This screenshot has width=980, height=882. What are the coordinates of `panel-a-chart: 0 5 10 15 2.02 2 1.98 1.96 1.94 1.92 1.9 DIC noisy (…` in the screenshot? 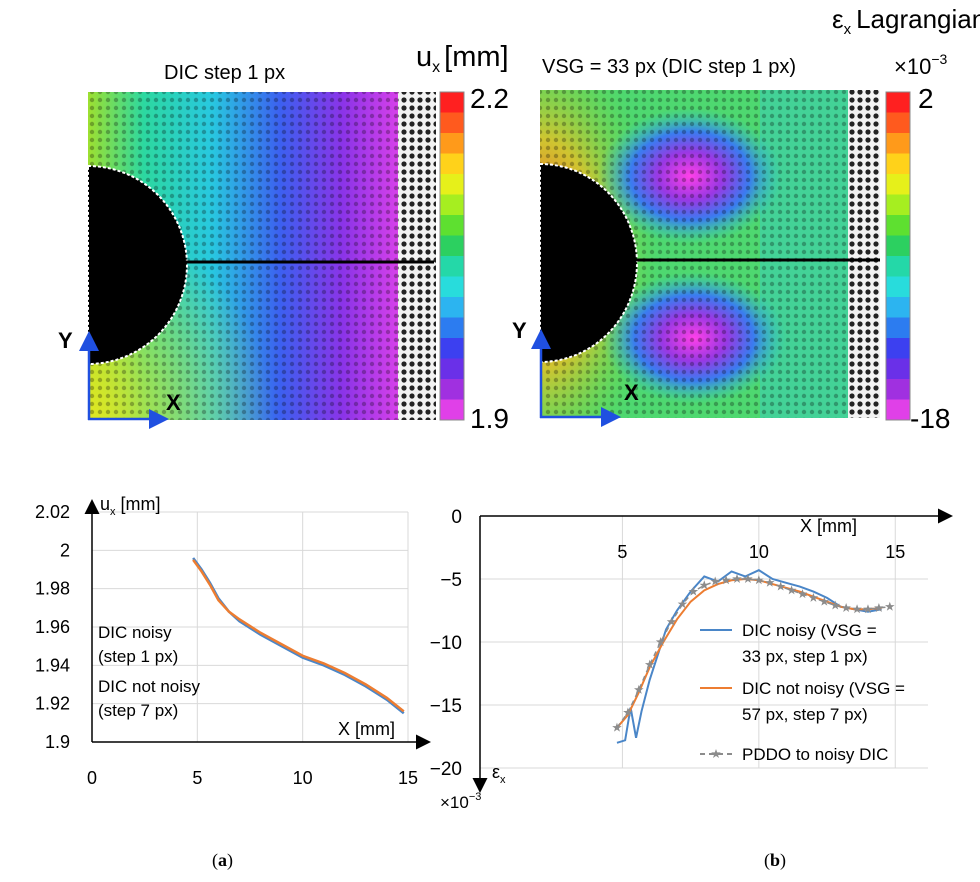 It's located at (233, 643).